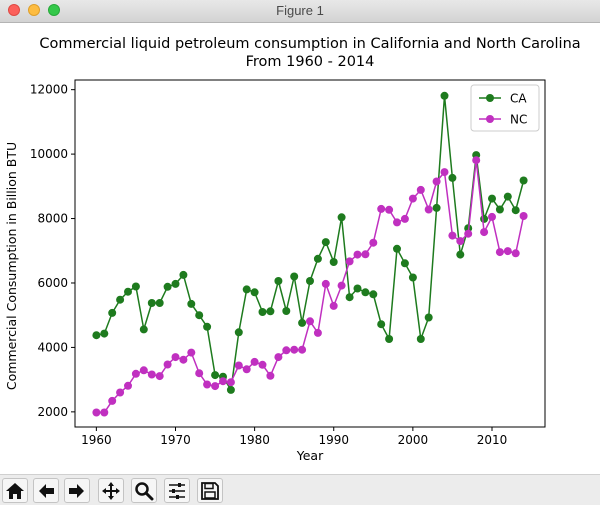 Image resolution: width=600 pixels, height=505 pixels. What do you see at coordinates (177, 490) in the screenshot?
I see `configure-subplots-button` at bounding box center [177, 490].